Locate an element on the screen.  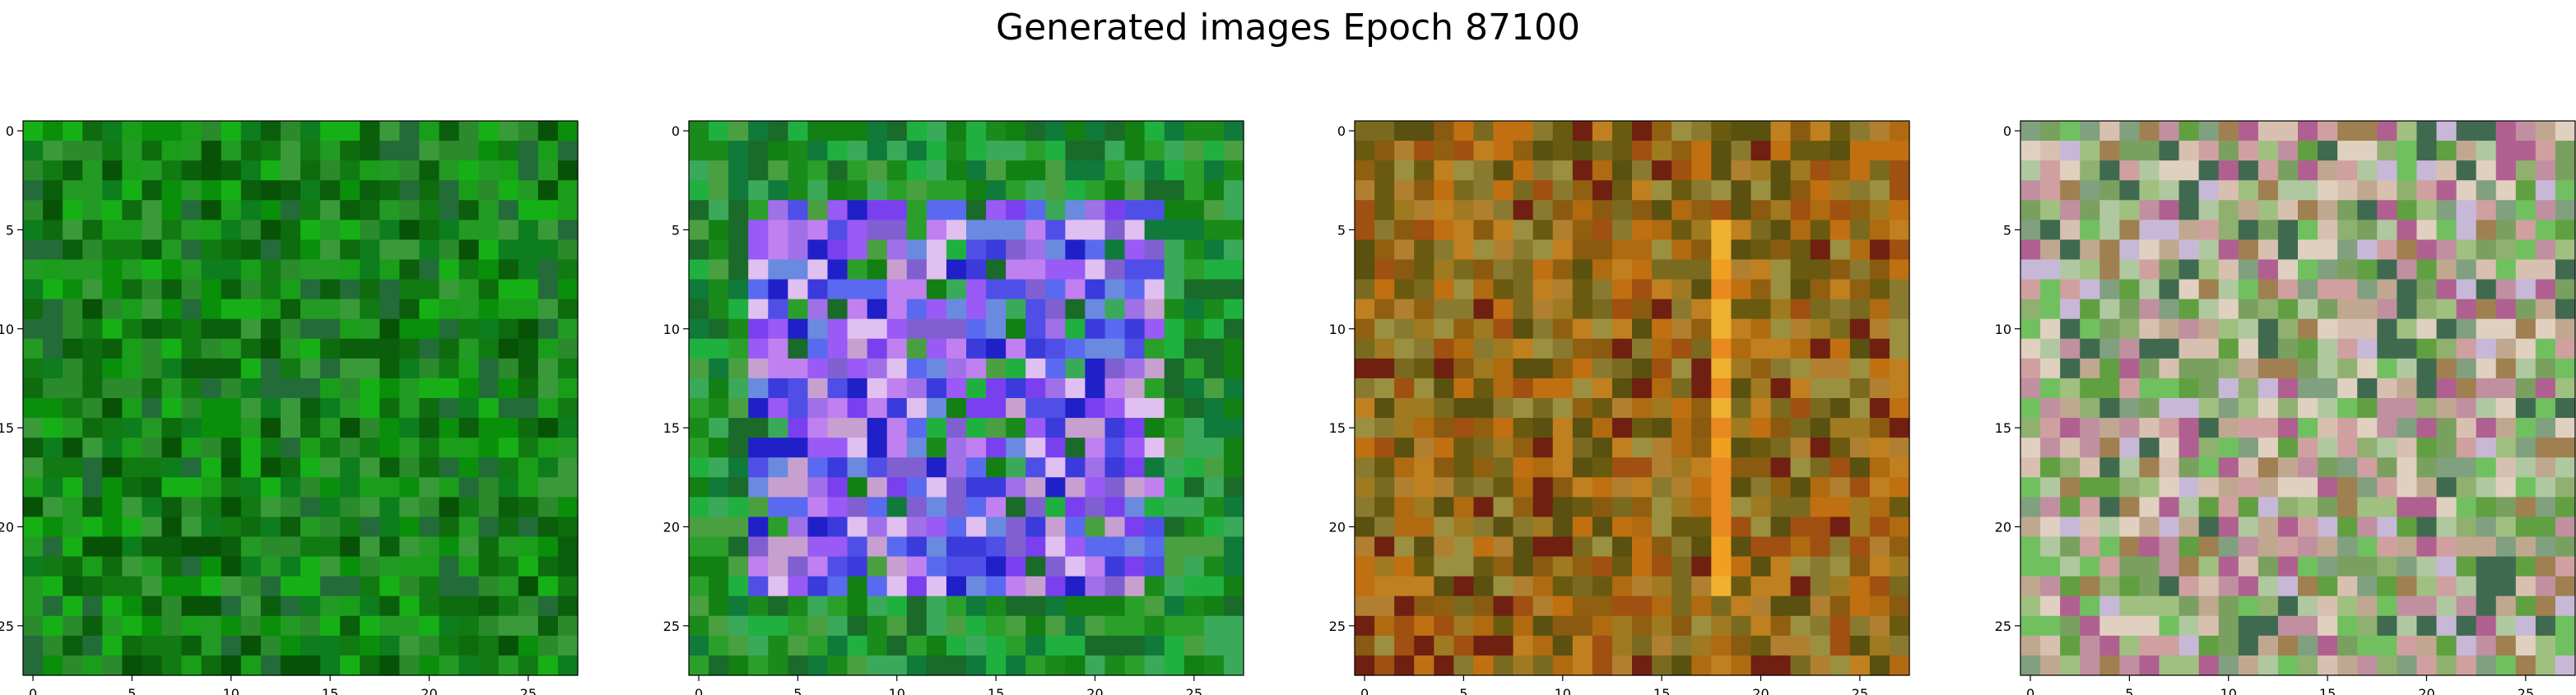
y-tick-label: 5 is located at coordinates (2007, 230).